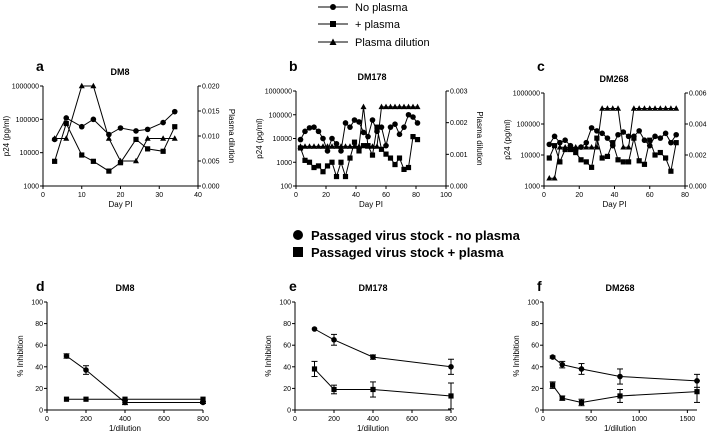  Describe the element at coordinates (296, 195) in the screenshot. I see `x-tick-label: 0` at that location.